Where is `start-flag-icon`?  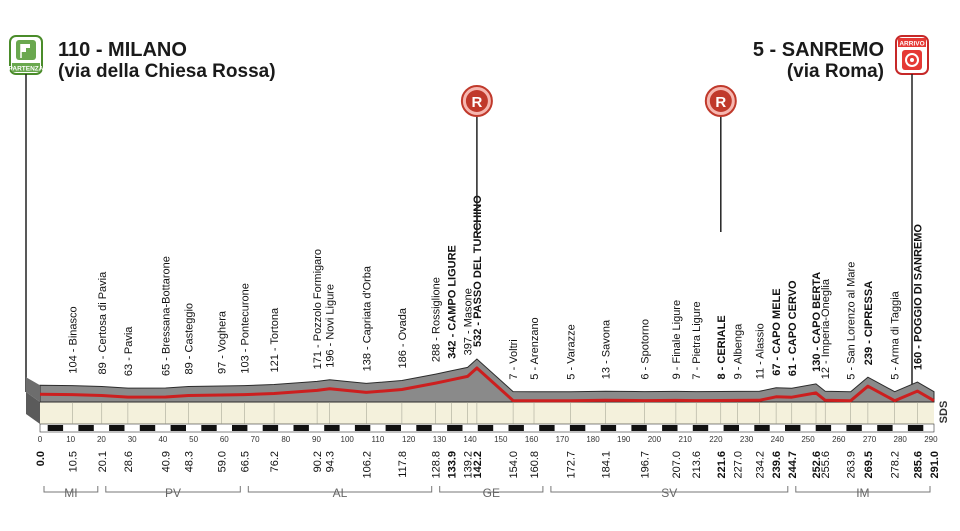 start-flag-icon is located at coordinates (26, 50).